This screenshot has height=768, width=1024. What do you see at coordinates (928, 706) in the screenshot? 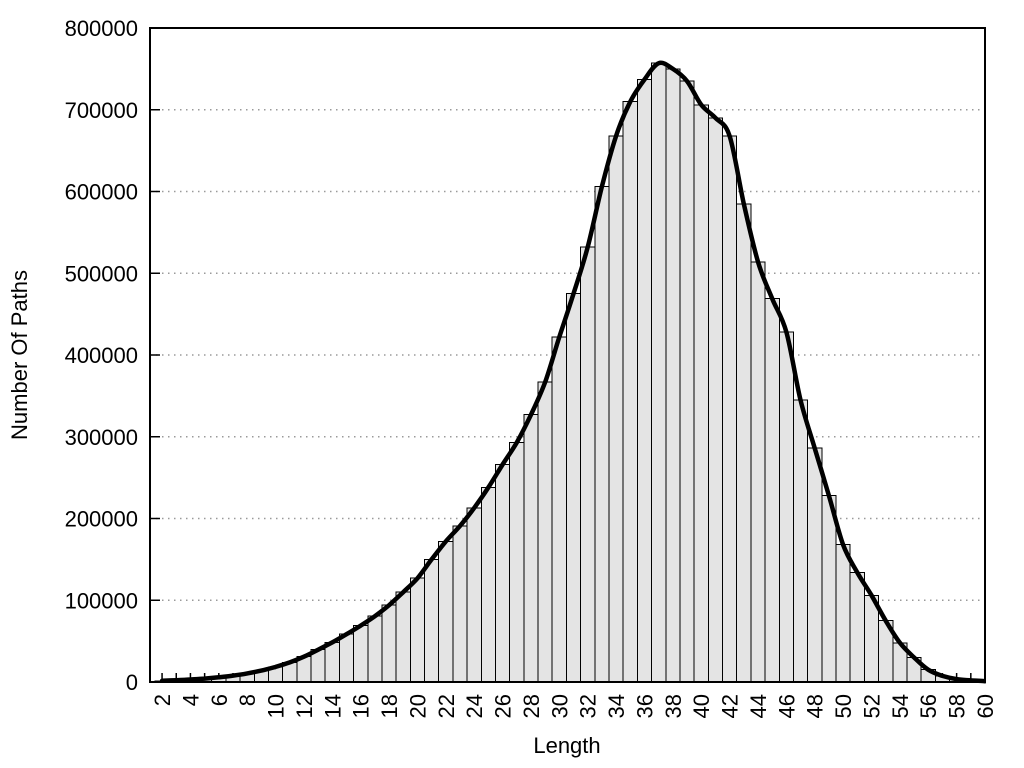
I see `x-tick-label: 56` at bounding box center [928, 706].